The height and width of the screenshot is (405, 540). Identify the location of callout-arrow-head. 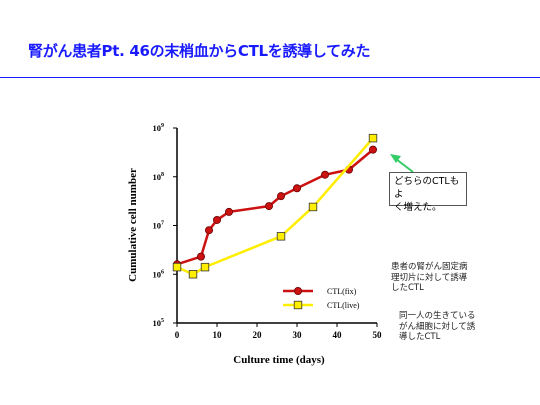
(395, 158).